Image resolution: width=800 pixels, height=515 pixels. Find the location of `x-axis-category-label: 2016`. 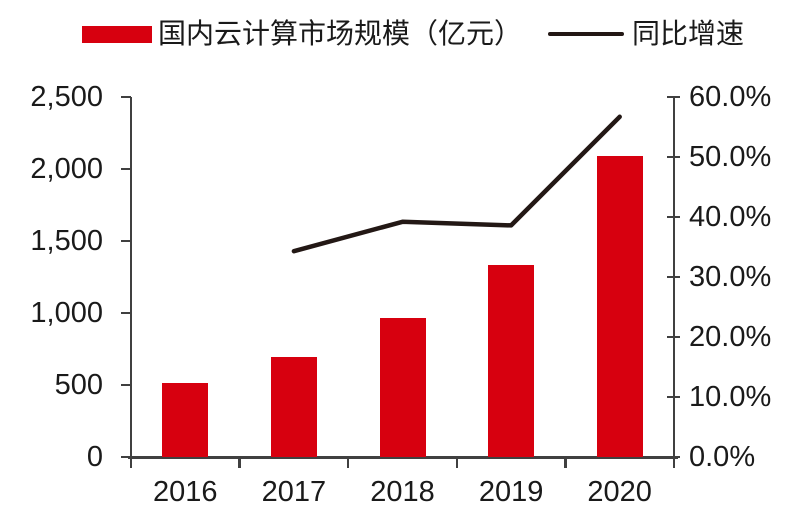

x-axis-category-label: 2016 is located at coordinates (185, 492).